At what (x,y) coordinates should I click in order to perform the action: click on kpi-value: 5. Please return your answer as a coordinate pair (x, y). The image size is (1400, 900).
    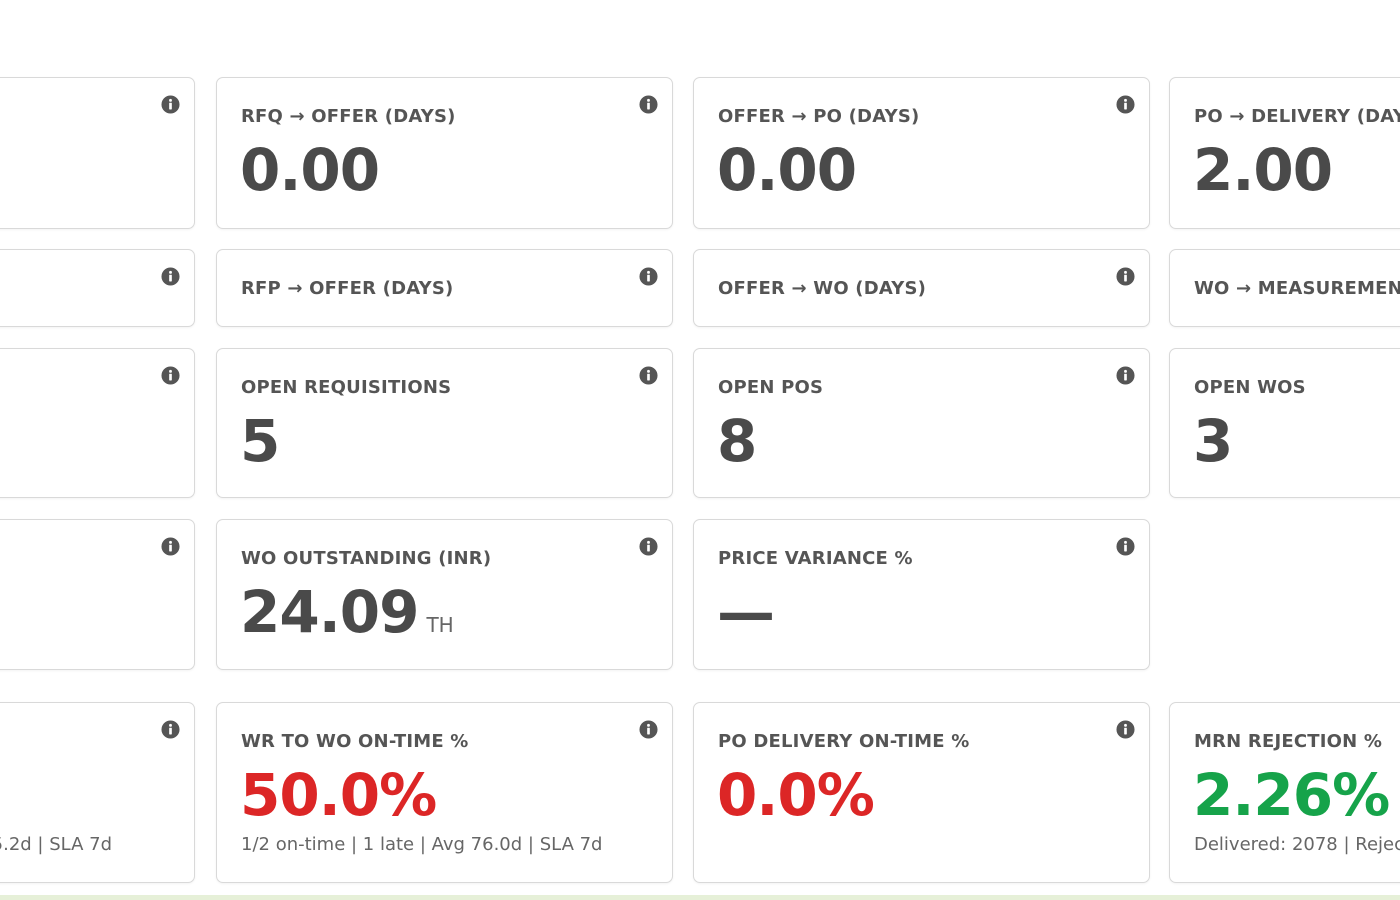
    Looking at the image, I should click on (260, 441).